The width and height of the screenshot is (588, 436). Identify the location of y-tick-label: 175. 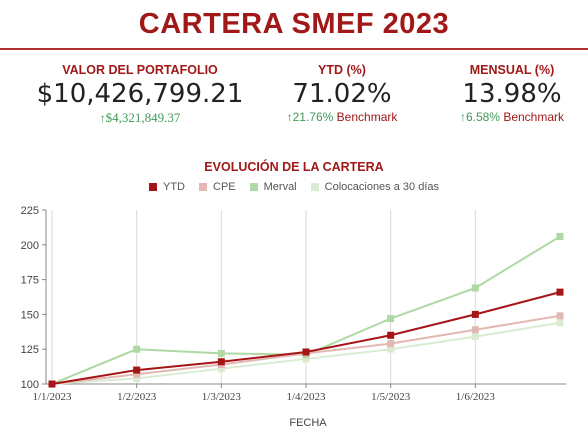
(30, 281).